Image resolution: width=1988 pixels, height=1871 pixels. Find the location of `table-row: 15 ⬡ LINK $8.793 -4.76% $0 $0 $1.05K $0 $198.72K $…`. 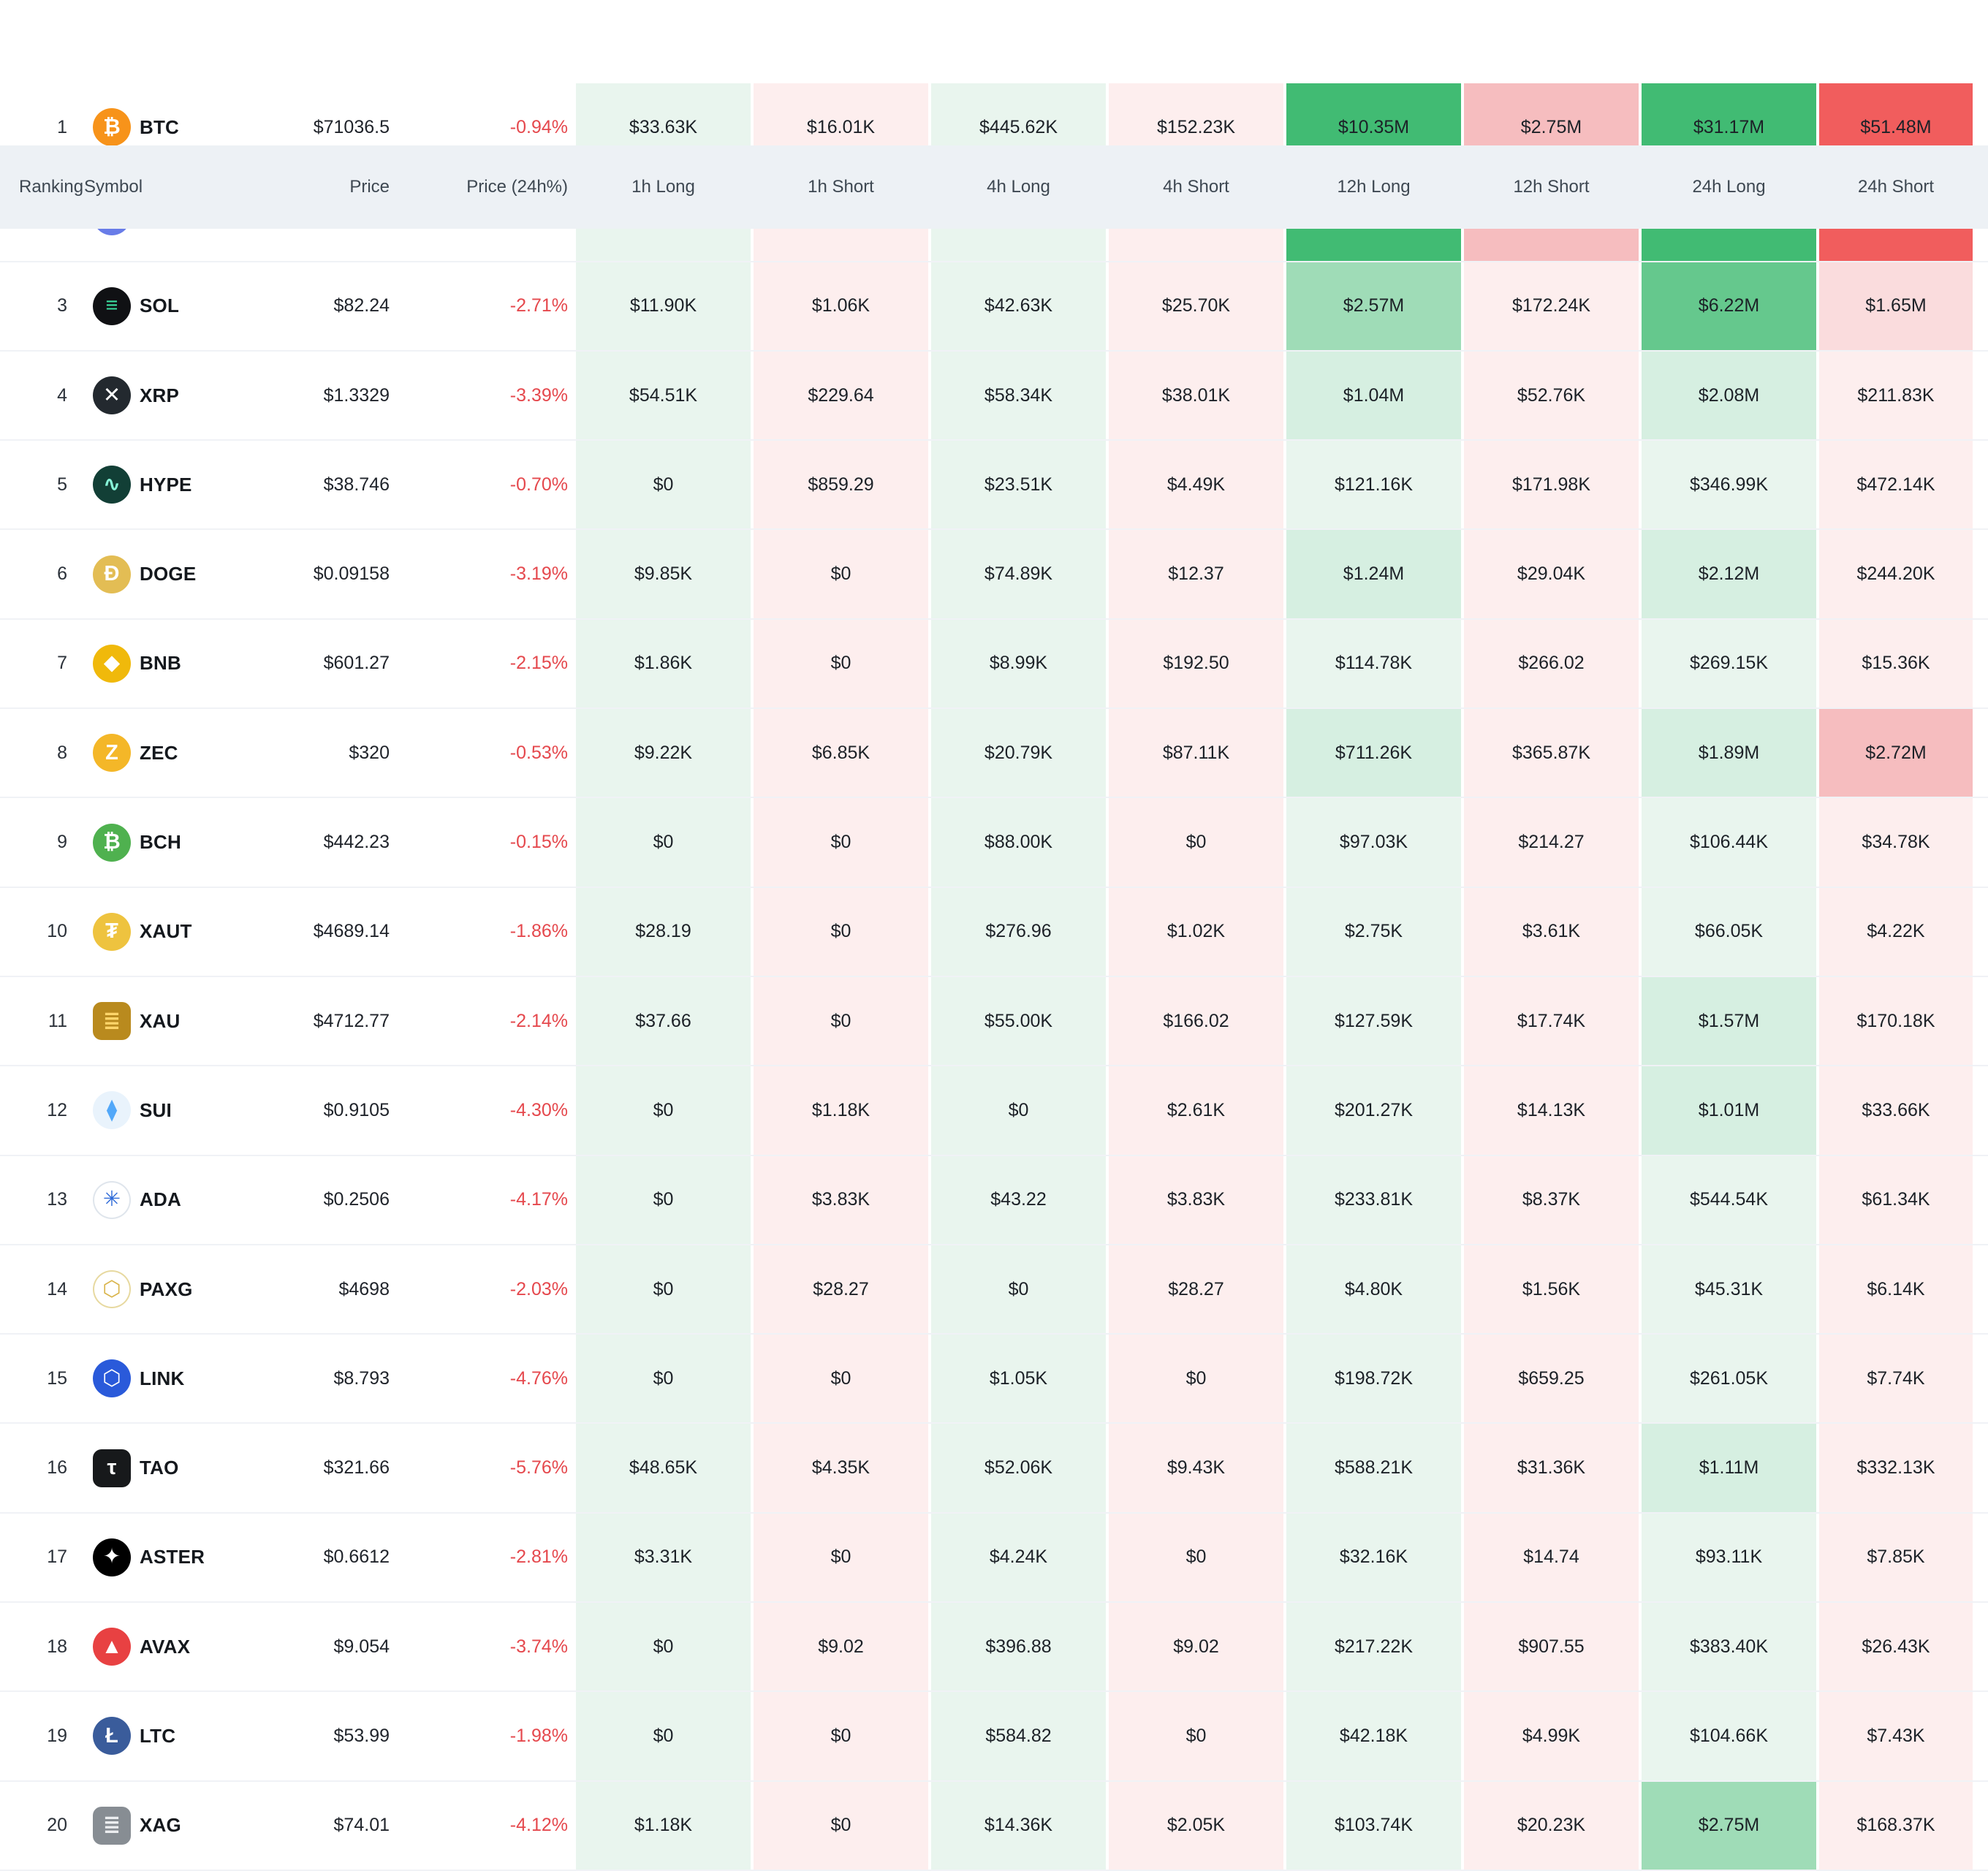

table-row: 15 ⬡ LINK $8.793 -4.76% $0 $0 $1.05K $0 $198.72K $… is located at coordinates (994, 1379).